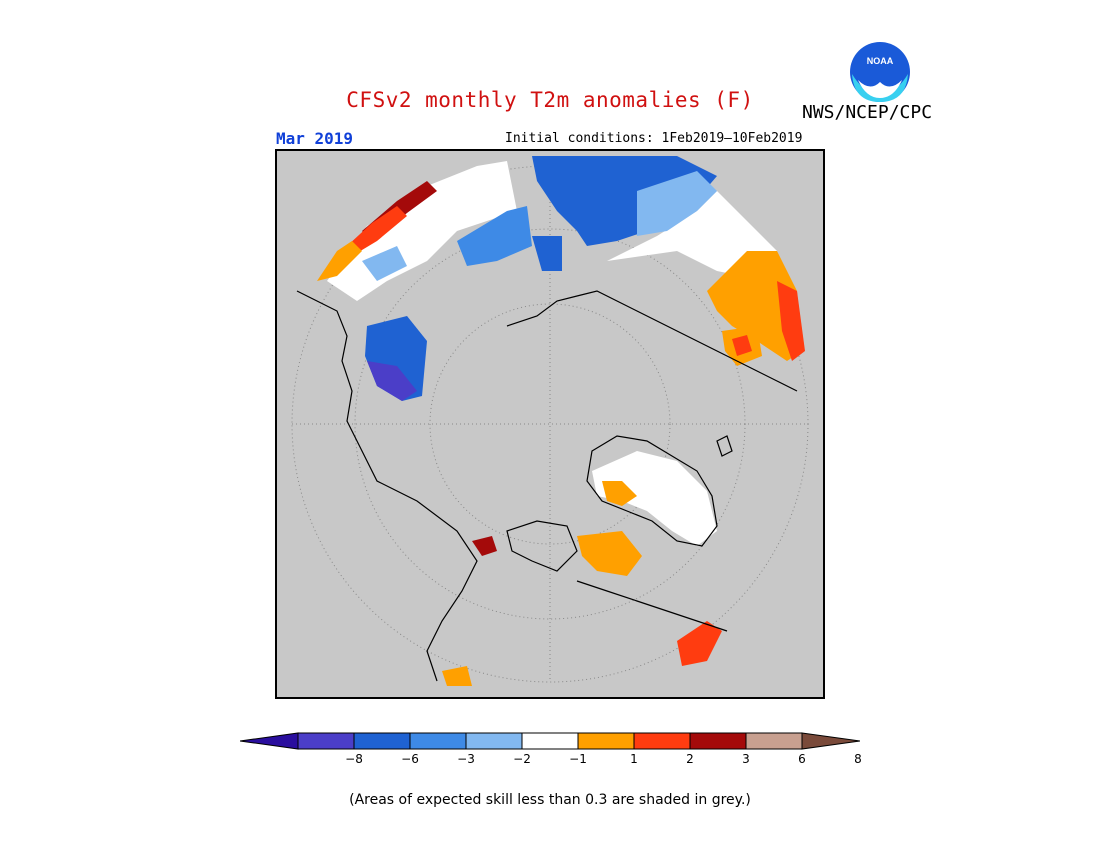  Describe the element at coordinates (494, 236) in the screenshot. I see `anomaly-region-minus2` at that location.